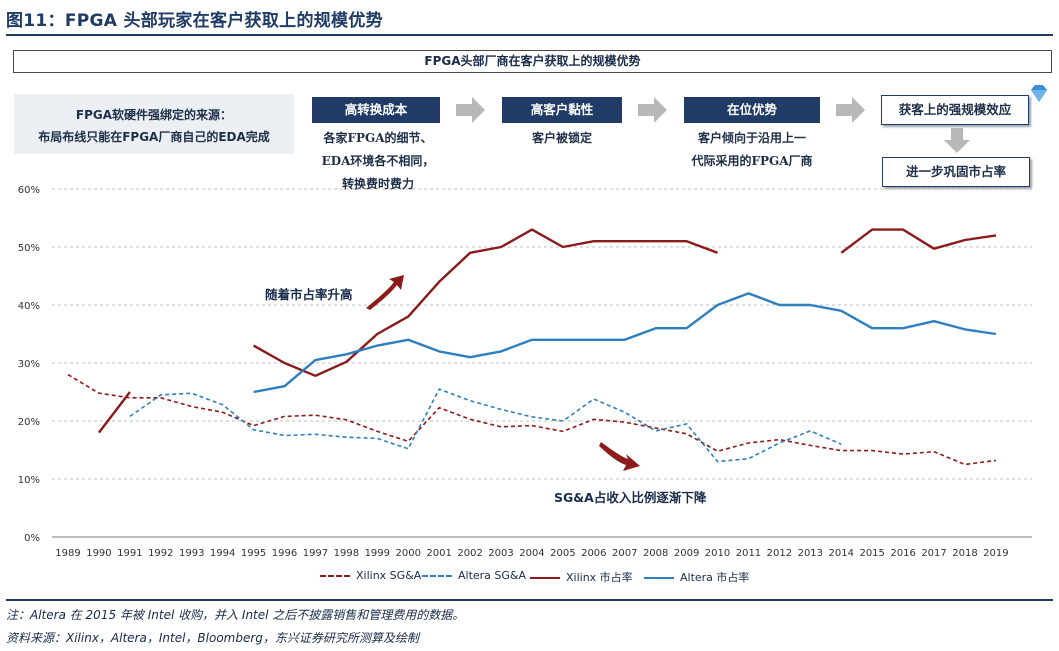 Image resolution: width=1059 pixels, height=651 pixels. I want to click on y-tick-label: 20%, so click(29, 422).